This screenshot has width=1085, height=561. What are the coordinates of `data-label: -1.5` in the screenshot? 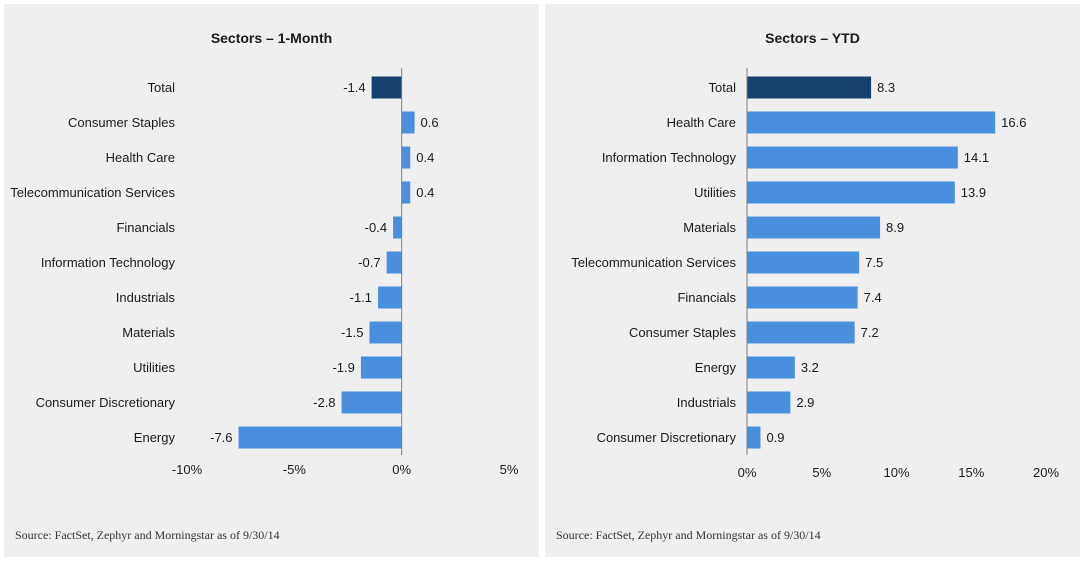 It's located at (352, 332).